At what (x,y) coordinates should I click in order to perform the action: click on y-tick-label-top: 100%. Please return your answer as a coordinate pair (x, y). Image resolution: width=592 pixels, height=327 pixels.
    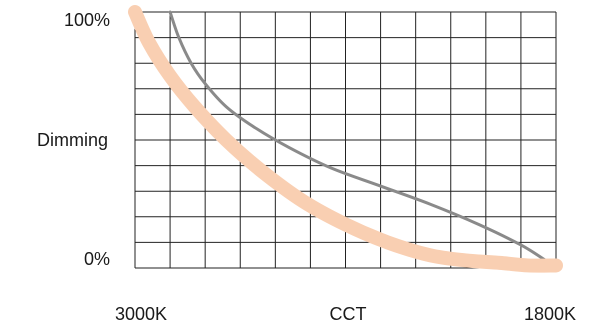
    Looking at the image, I should click on (87, 20).